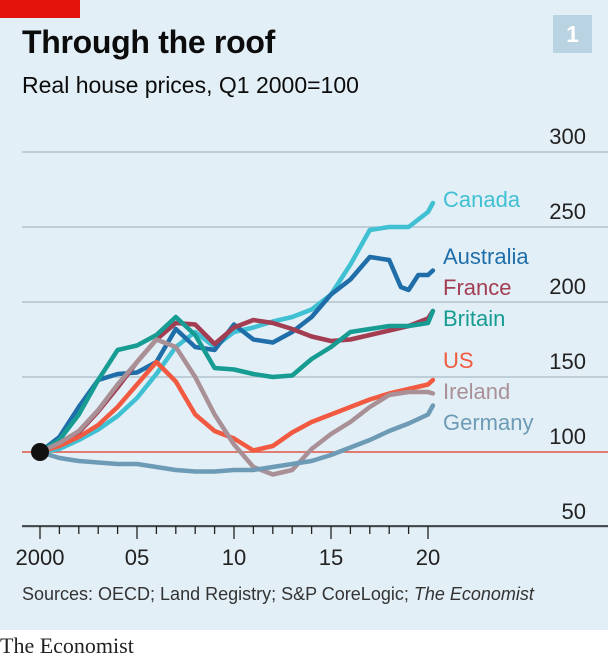 The width and height of the screenshot is (608, 662). I want to click on series-line-ireland, so click(236, 407).